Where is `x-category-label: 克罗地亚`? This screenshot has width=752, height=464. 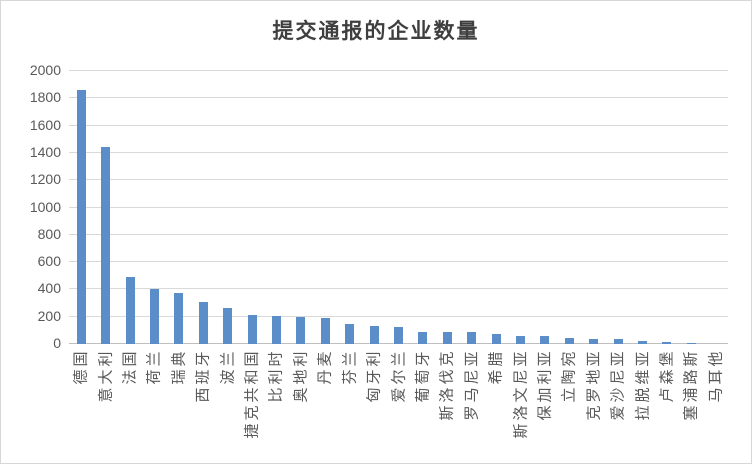
x-category-label: 克罗地亚 is located at coordinates (594, 384).